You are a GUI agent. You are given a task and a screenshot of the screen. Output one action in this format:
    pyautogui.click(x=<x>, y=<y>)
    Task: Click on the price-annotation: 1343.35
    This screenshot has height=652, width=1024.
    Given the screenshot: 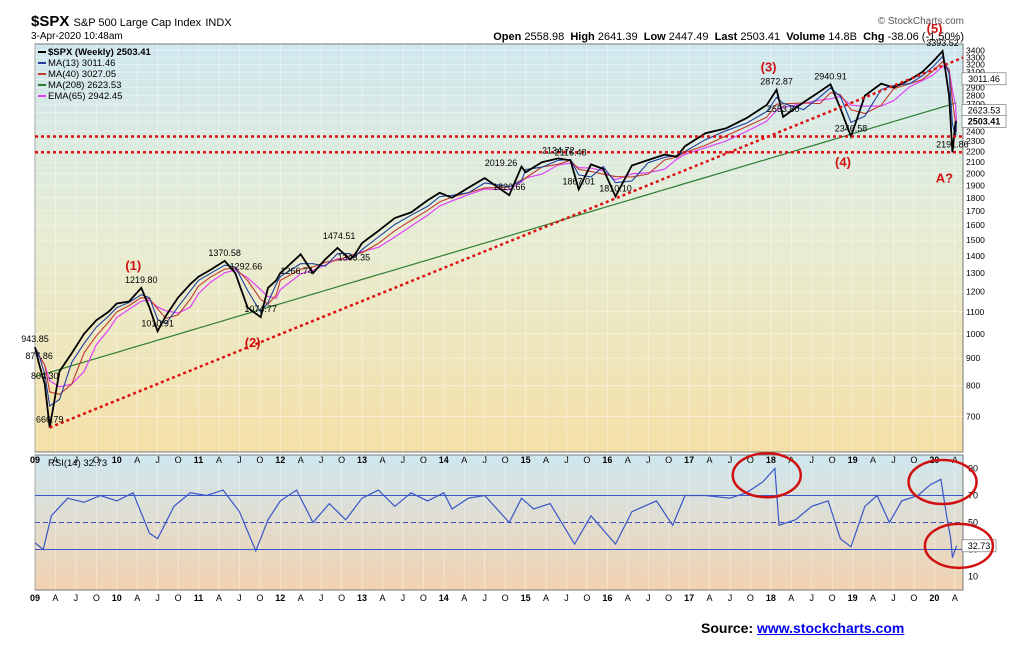 What is the action you would take?
    pyautogui.click(x=354, y=258)
    